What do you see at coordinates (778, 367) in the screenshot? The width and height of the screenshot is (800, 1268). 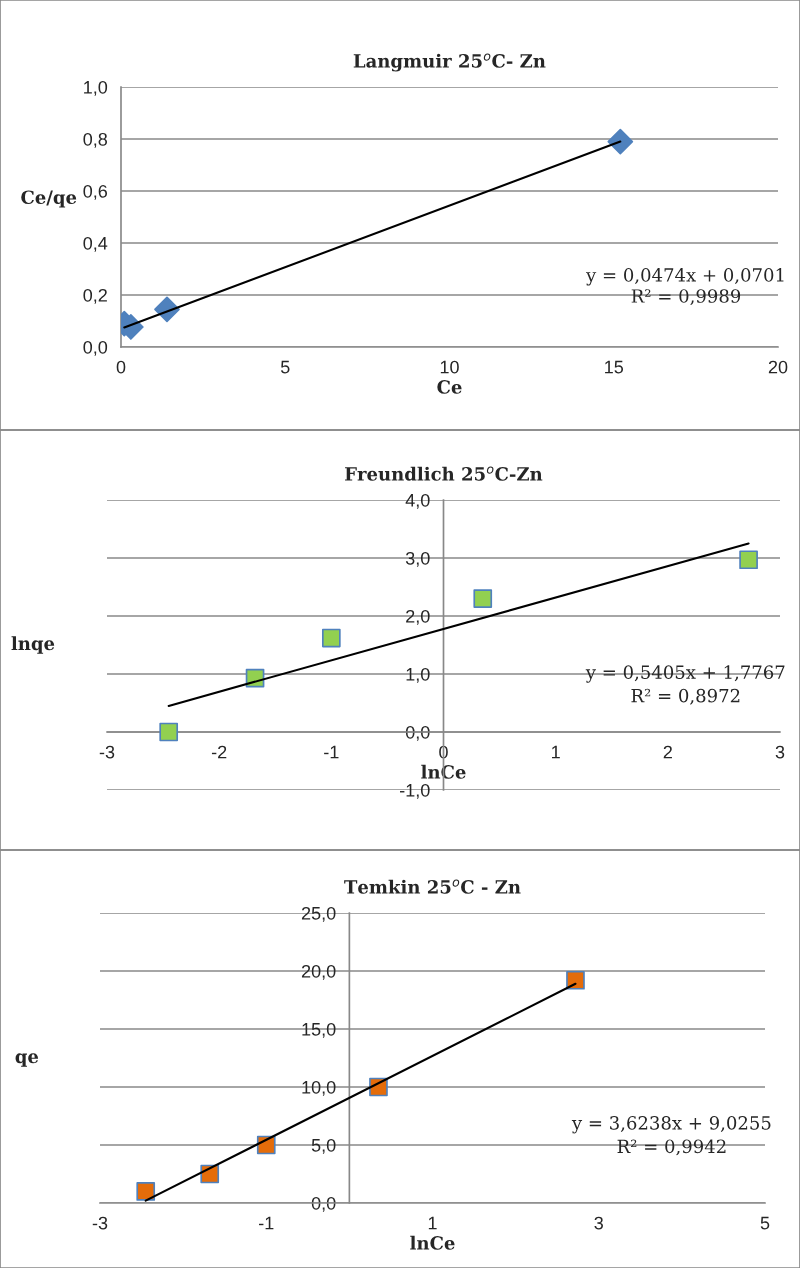 I see `x-tick-label: 20` at bounding box center [778, 367].